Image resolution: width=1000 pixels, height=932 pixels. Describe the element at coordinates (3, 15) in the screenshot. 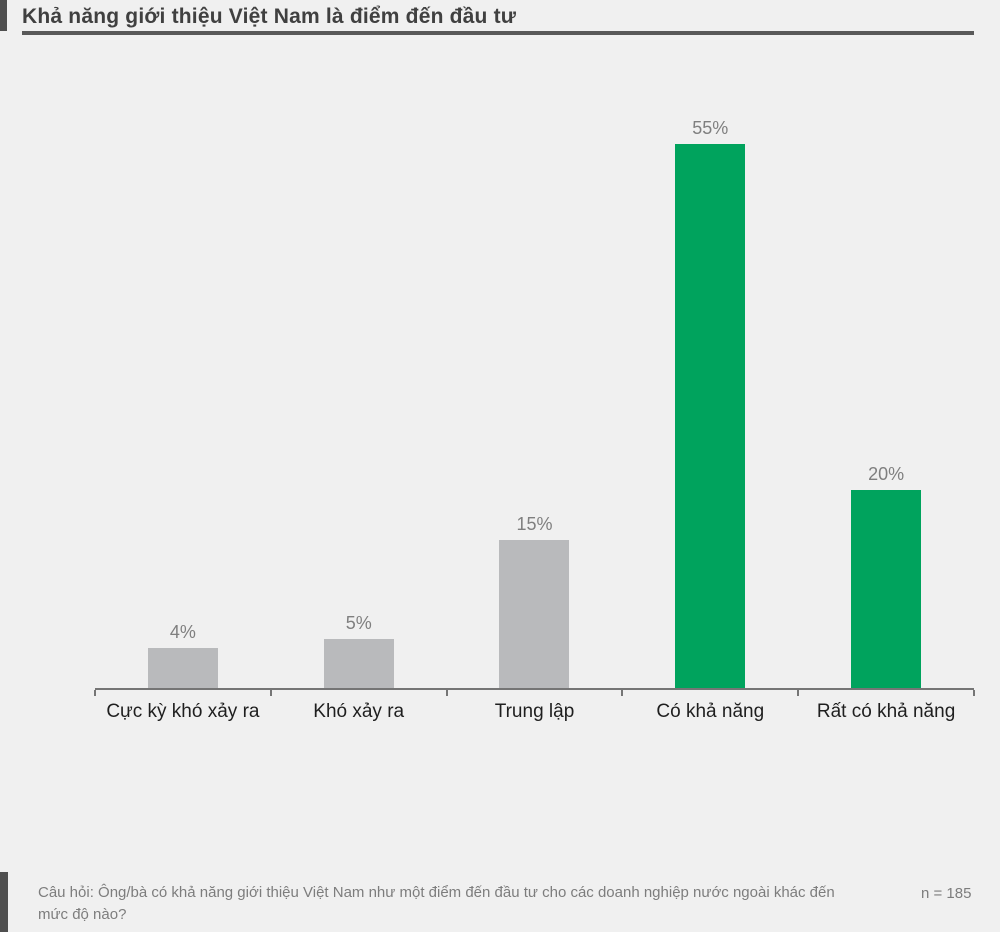

I see `window-edge-artifact-top` at that location.